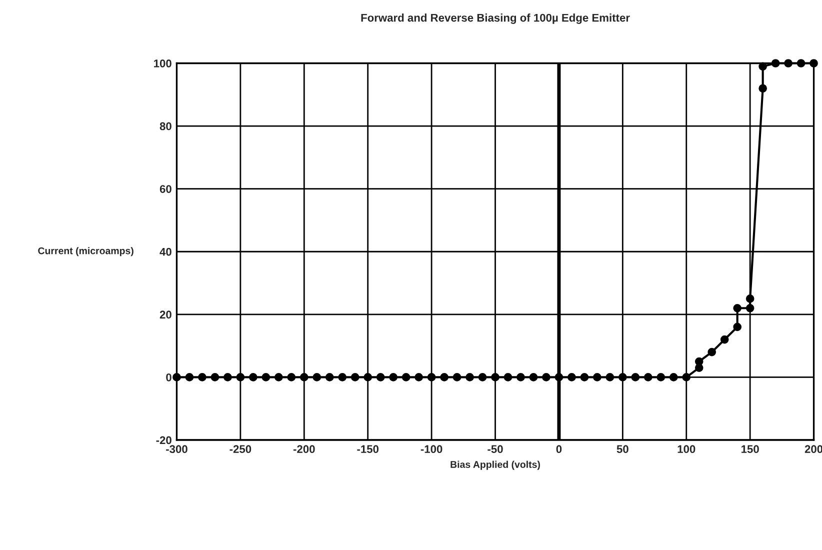  What do you see at coordinates (750, 449) in the screenshot?
I see `x-tick-label: 150` at bounding box center [750, 449].